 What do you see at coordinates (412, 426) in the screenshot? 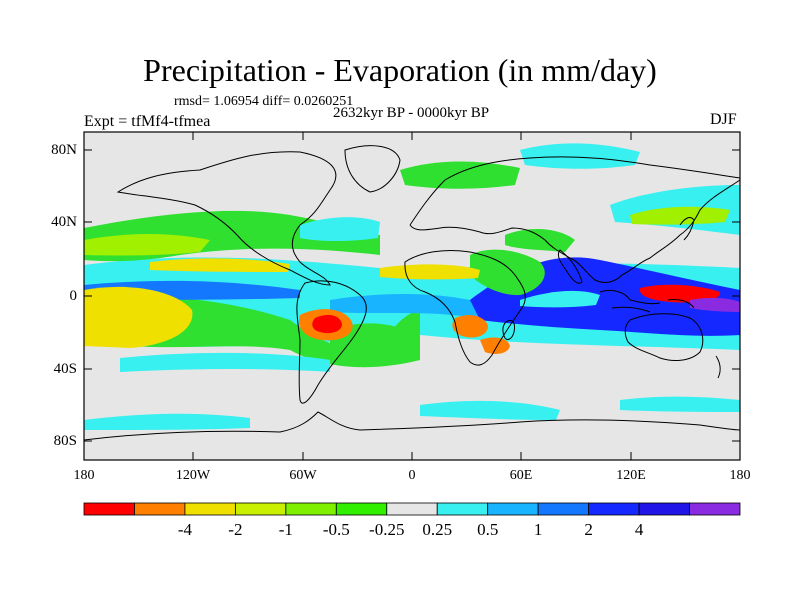
I see `coast-antarctica` at bounding box center [412, 426].